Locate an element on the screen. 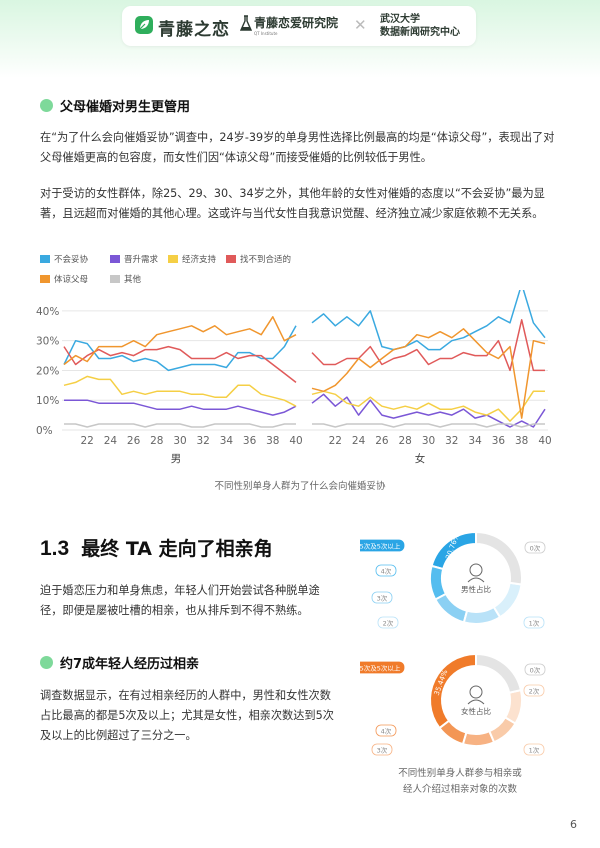 This screenshot has height=848, width=600. section-title-text: 最终 TA 走向了相亲角 is located at coordinates (177, 549).